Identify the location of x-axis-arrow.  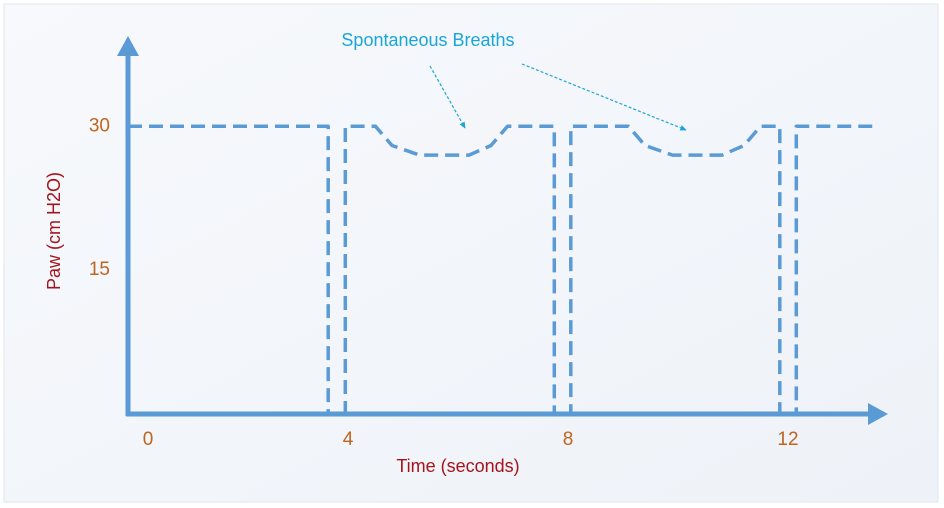
(878, 414).